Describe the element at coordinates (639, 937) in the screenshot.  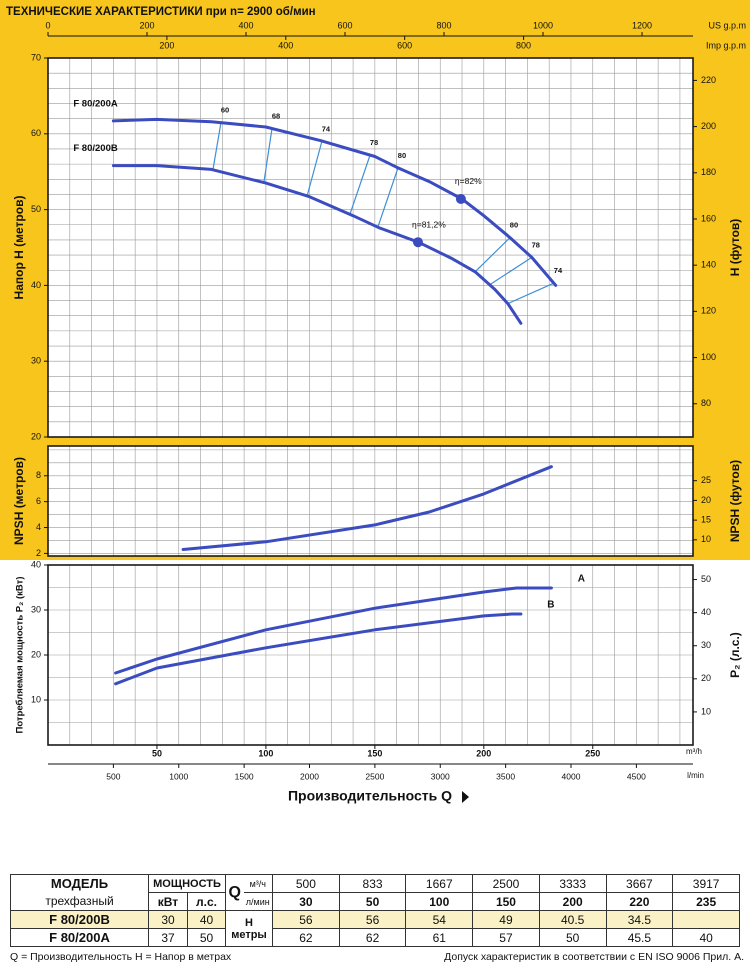
I see `value-cell: 45.5` at that location.